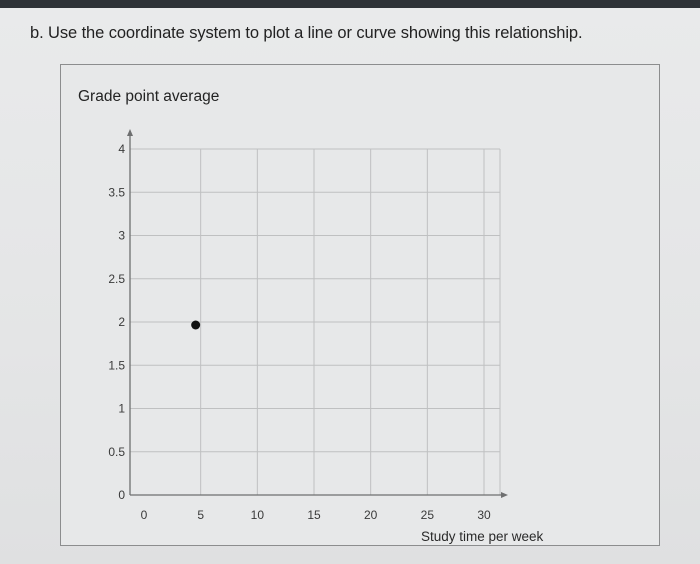 The image size is (700, 564). What do you see at coordinates (121, 149) in the screenshot?
I see `y-tick-label: 4` at bounding box center [121, 149].